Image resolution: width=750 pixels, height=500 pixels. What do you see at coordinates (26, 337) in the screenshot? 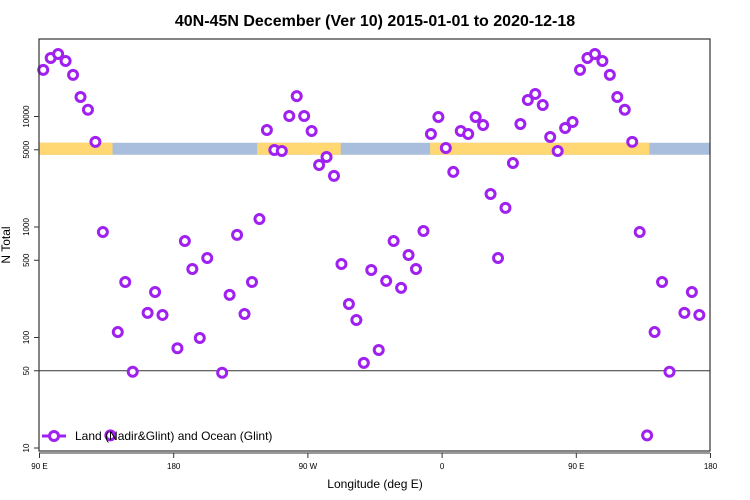
I see `y-tick-label: 100` at bounding box center [26, 337].